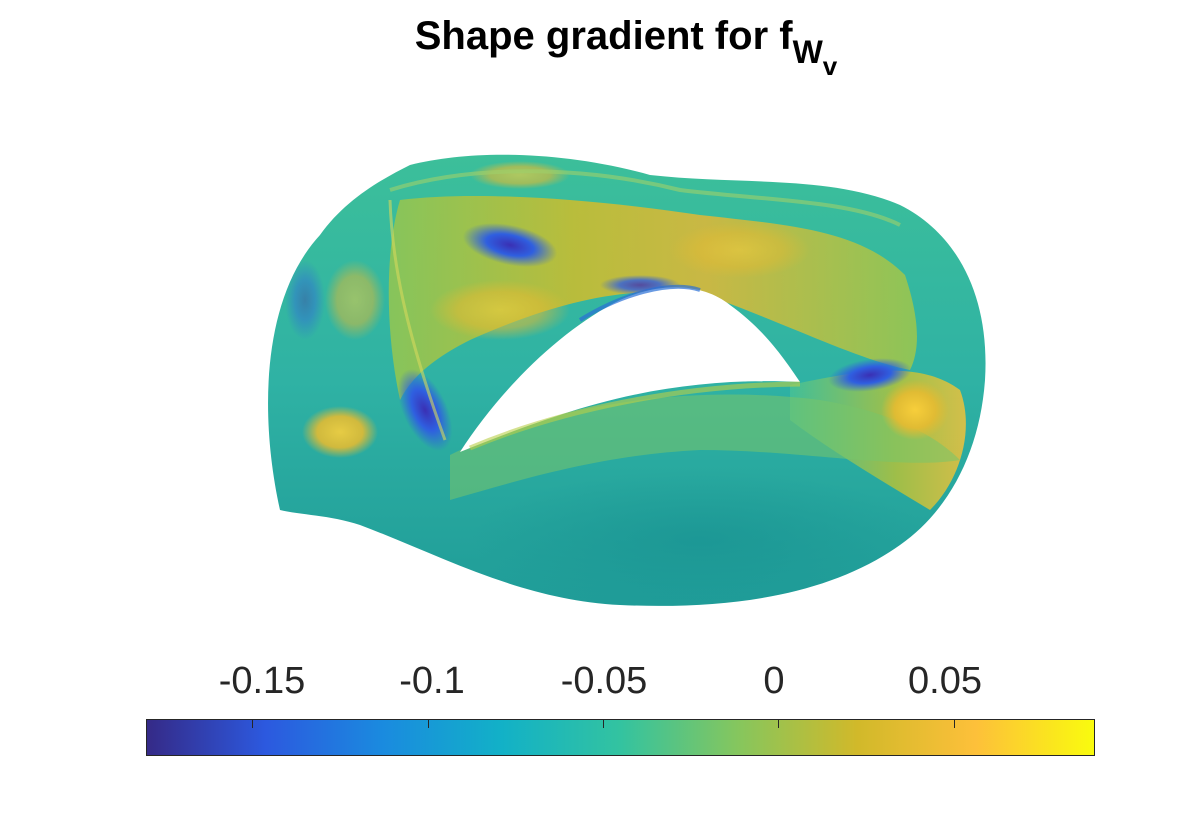  Describe the element at coordinates (635, 416) in the screenshot. I see `surface-hole-rim-lower` at that location.